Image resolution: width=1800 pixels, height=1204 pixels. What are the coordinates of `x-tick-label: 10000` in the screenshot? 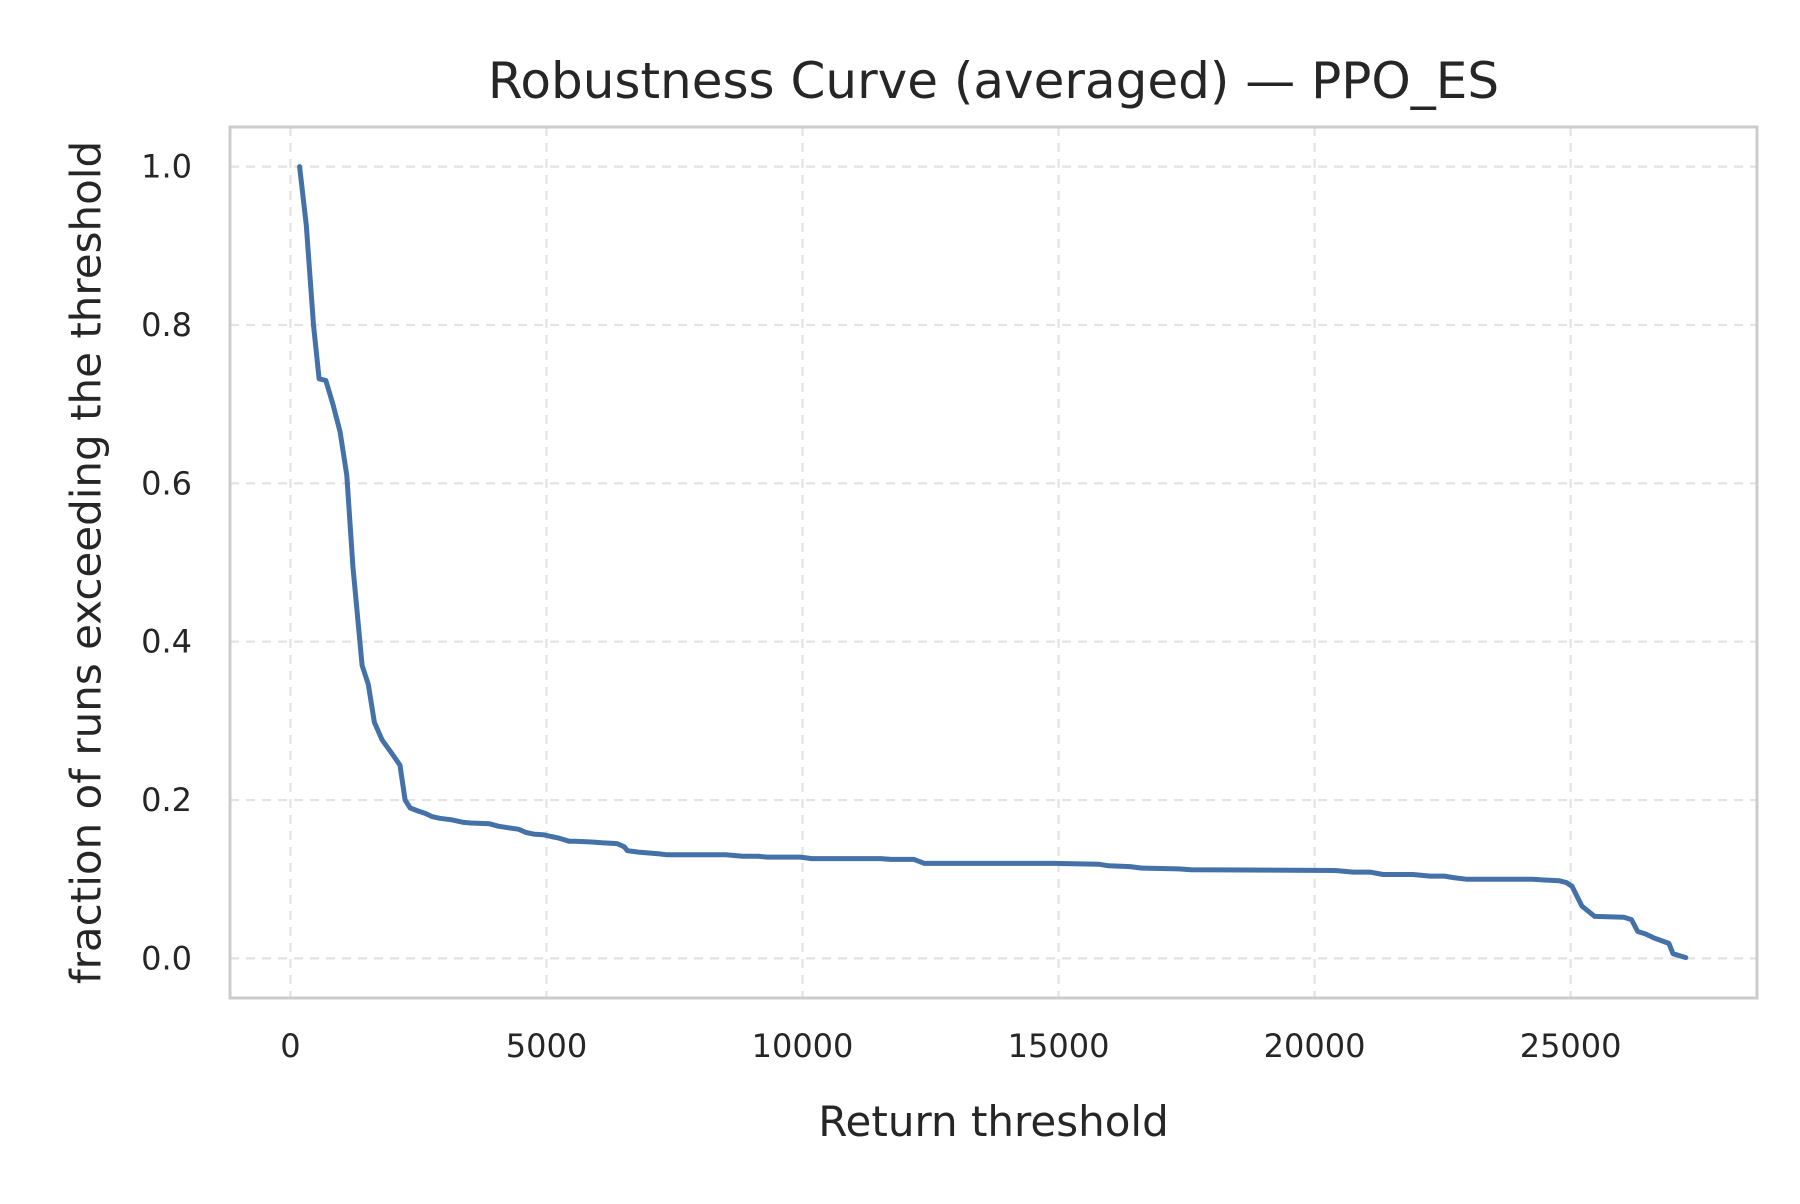 It's located at (803, 1046).